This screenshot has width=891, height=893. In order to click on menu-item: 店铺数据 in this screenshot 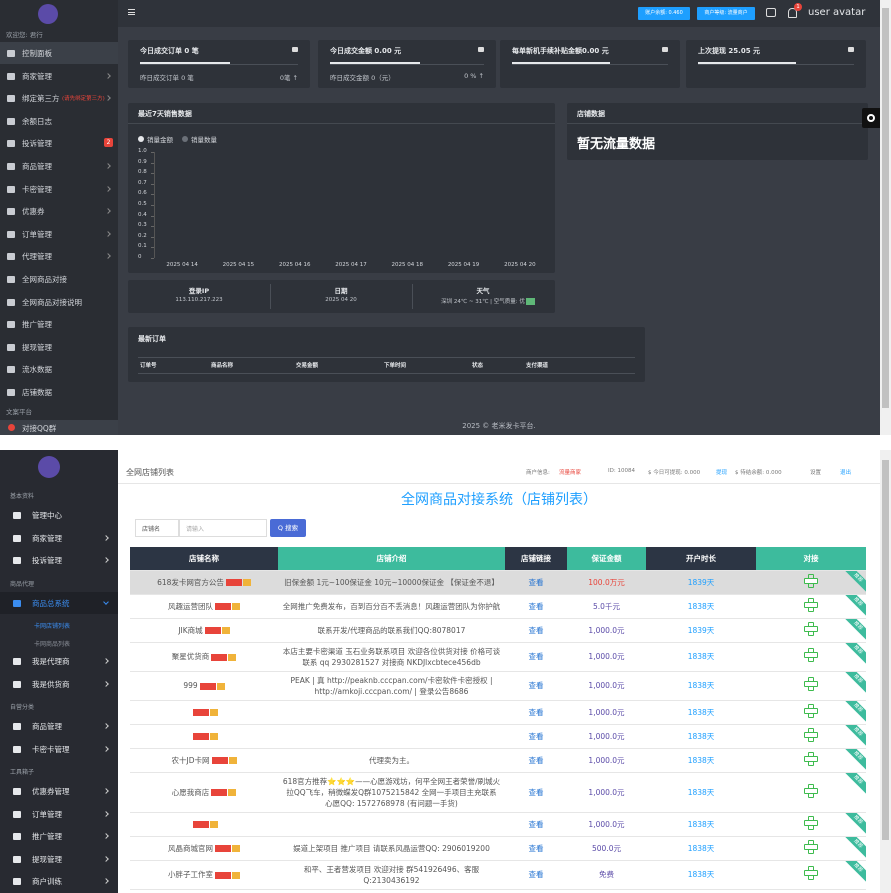, I will do `click(59, 392)`.